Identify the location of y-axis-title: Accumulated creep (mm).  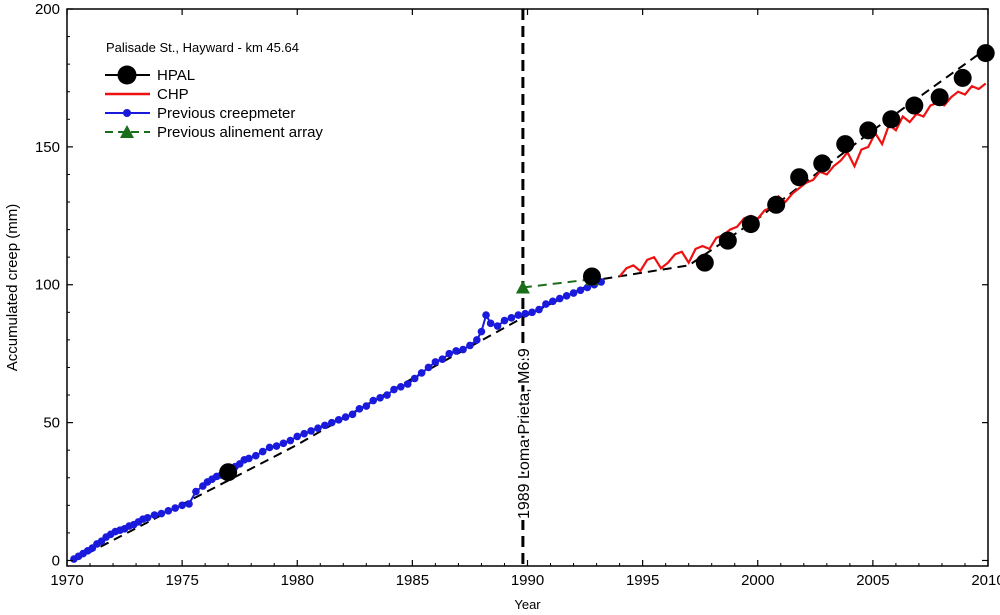
(12, 288).